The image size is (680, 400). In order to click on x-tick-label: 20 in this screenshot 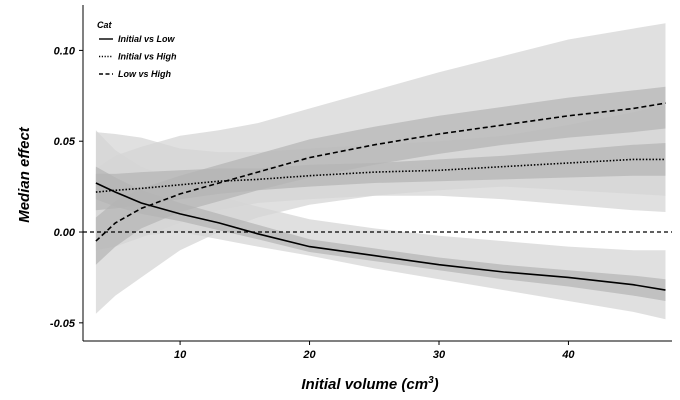, I will do `click(309, 355)`.